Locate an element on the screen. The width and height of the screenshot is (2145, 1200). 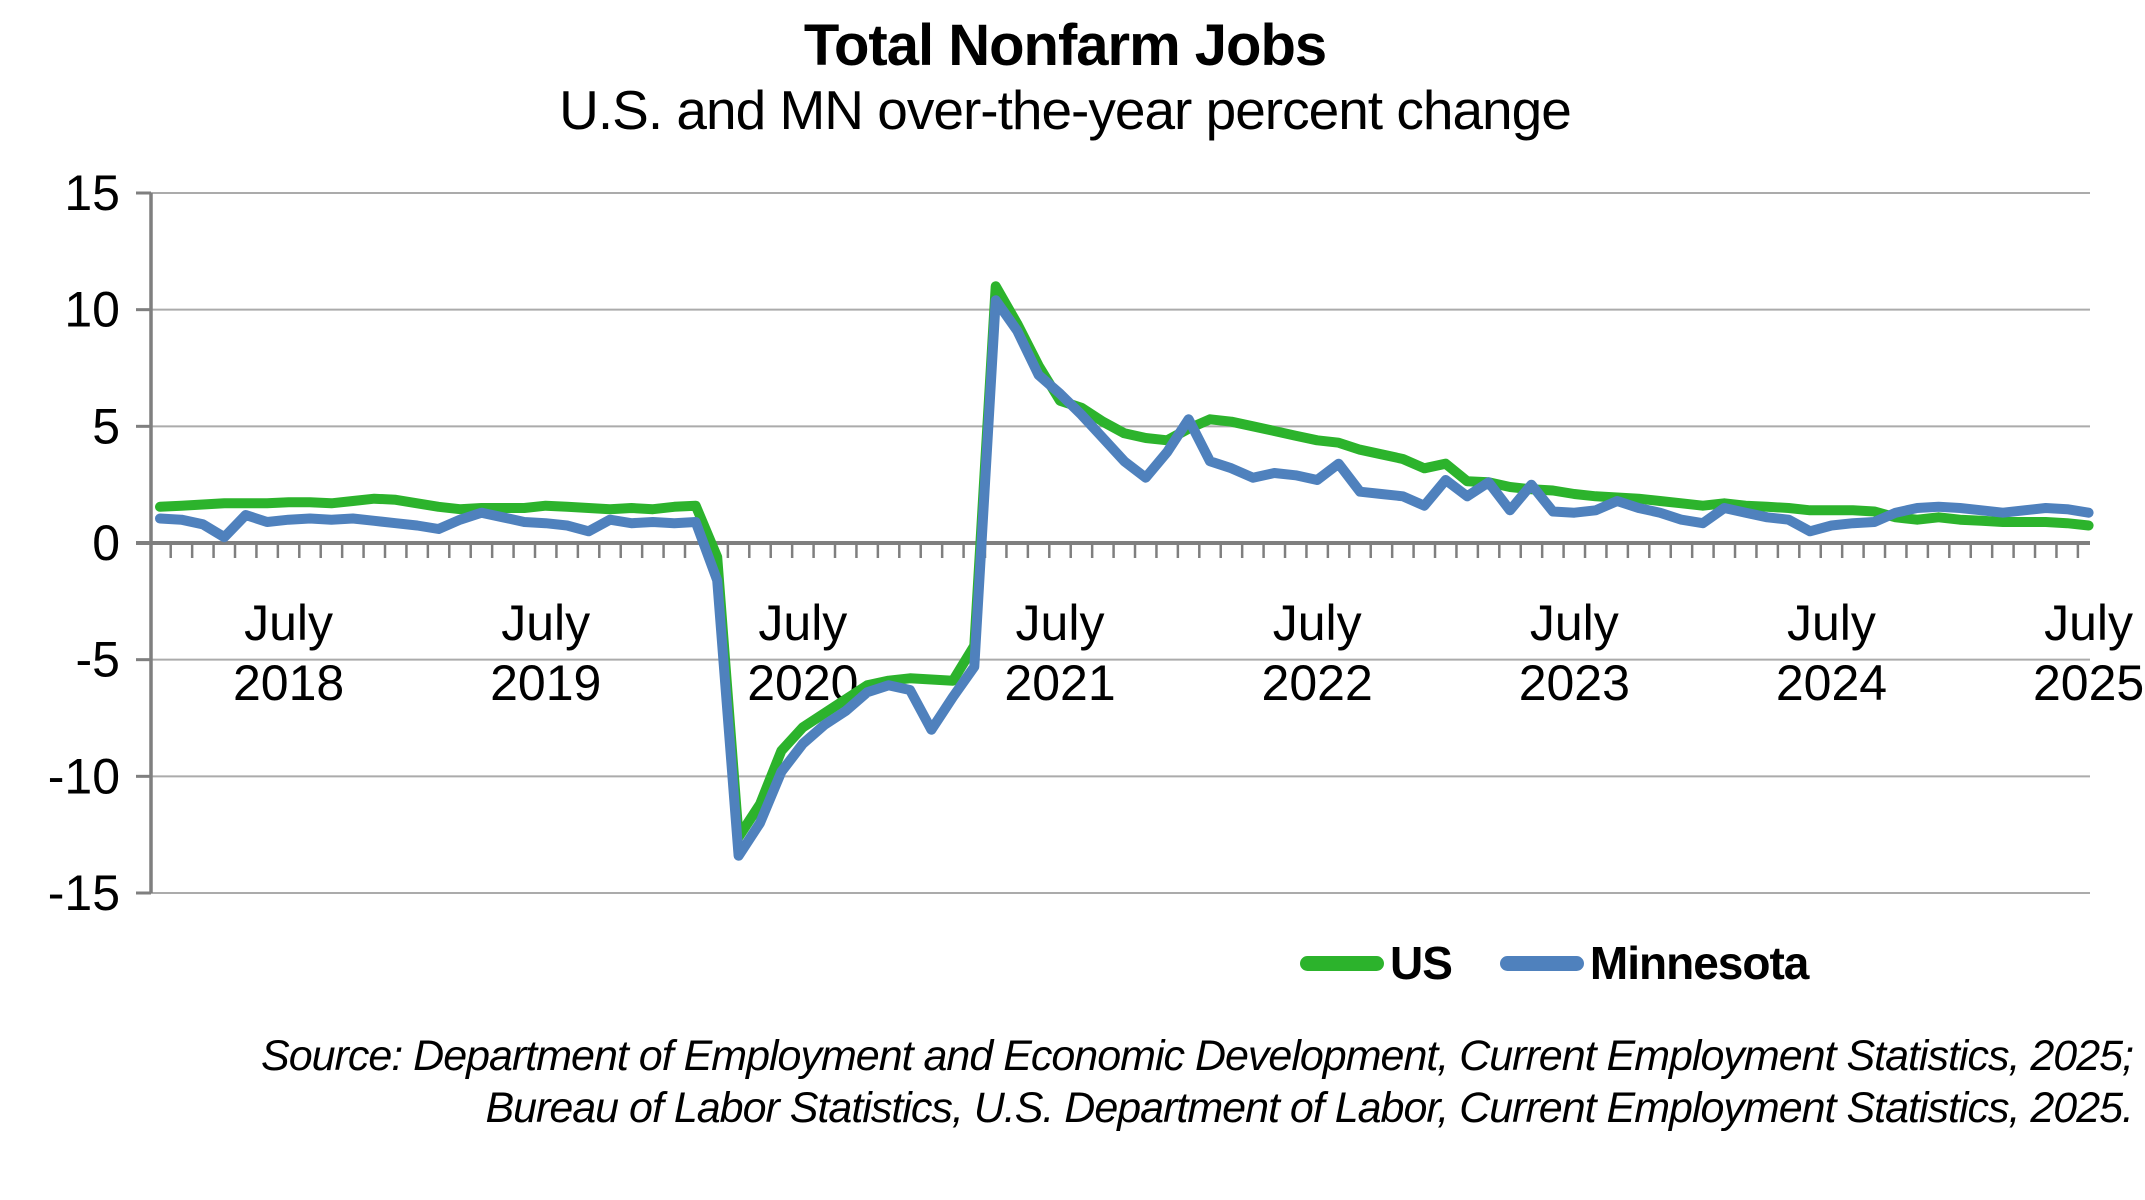
x-tick-label-year: 2023 is located at coordinates (1574, 683).